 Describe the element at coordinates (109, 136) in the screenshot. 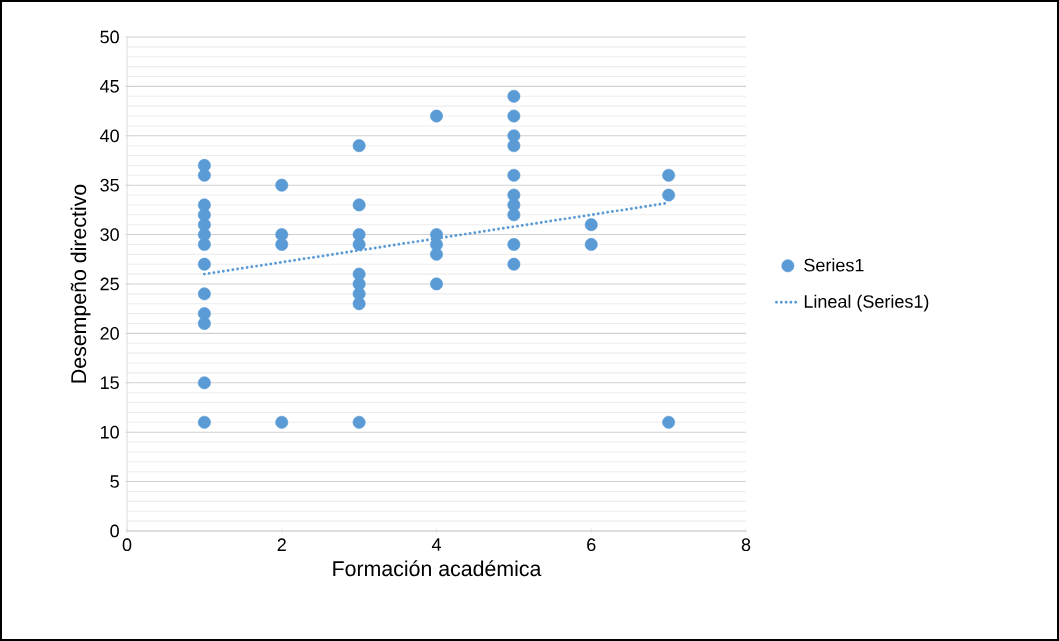

I see `y-tick-label: 40` at that location.